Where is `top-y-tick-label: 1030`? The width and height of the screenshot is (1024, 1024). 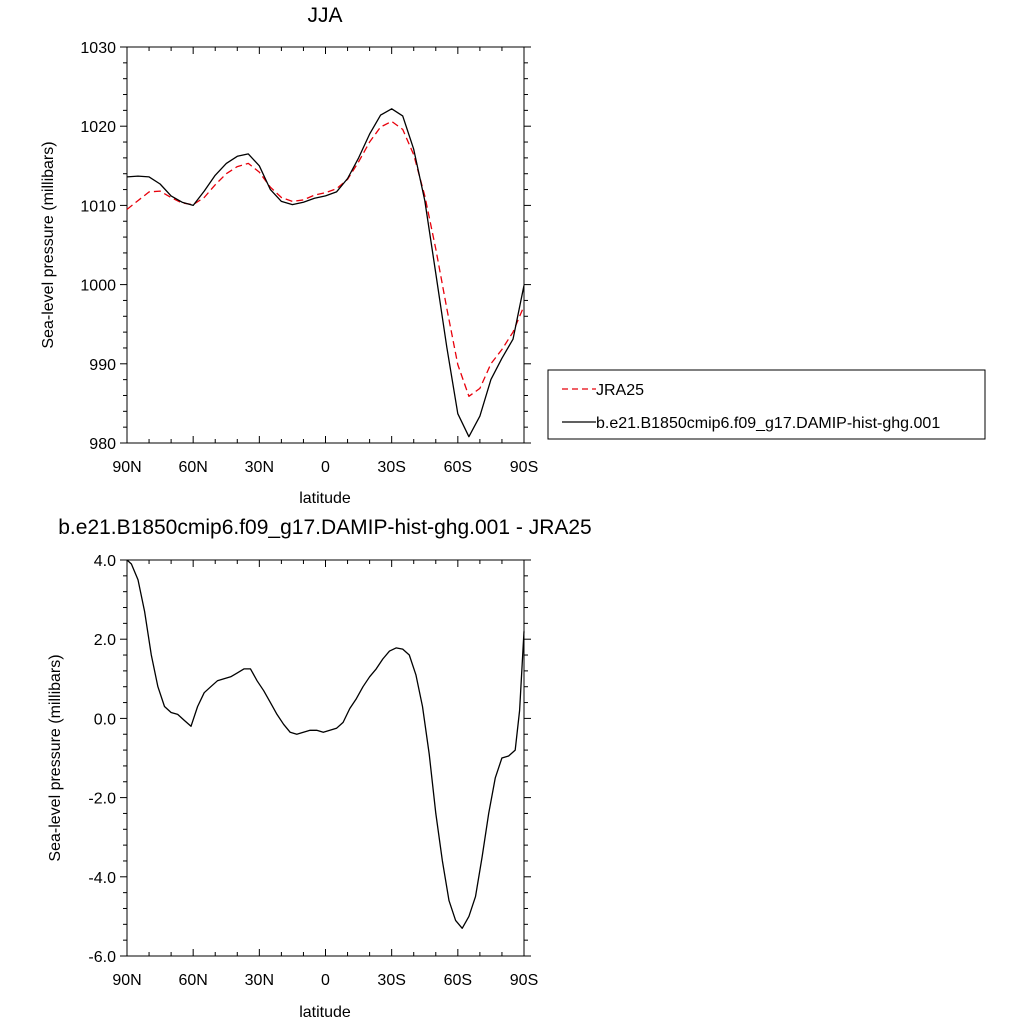
top-y-tick-label: 1030 is located at coordinates (98, 48).